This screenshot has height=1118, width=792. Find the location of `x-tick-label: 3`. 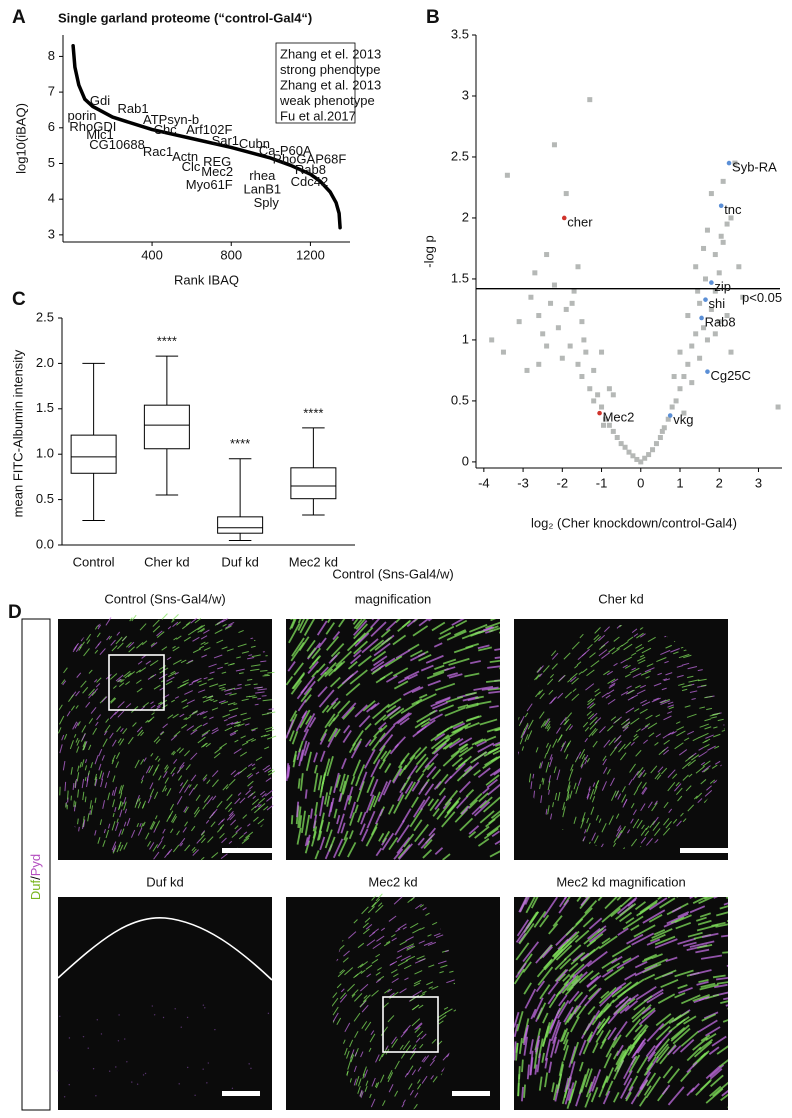

x-tick-label: 3 is located at coordinates (758, 482).